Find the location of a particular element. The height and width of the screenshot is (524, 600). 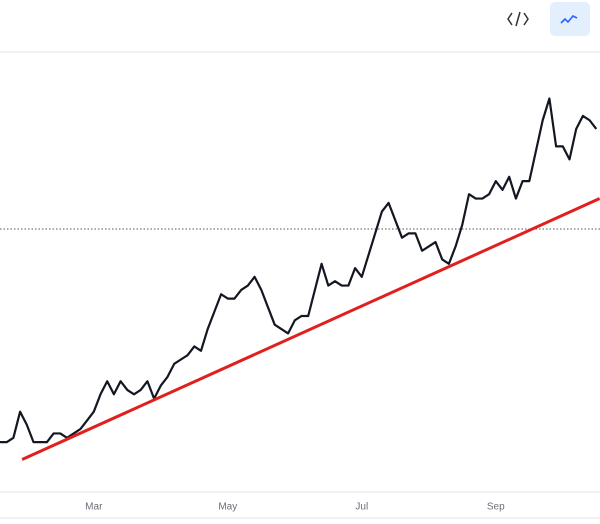

x-tick-label: Sep is located at coordinates (496, 507).